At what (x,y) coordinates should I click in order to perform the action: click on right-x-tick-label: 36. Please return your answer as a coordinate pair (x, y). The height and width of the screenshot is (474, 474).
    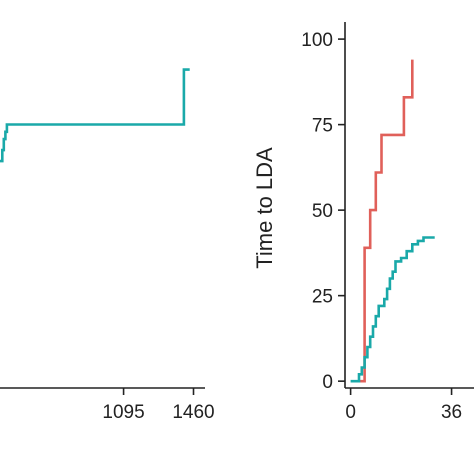
    Looking at the image, I should click on (451, 412).